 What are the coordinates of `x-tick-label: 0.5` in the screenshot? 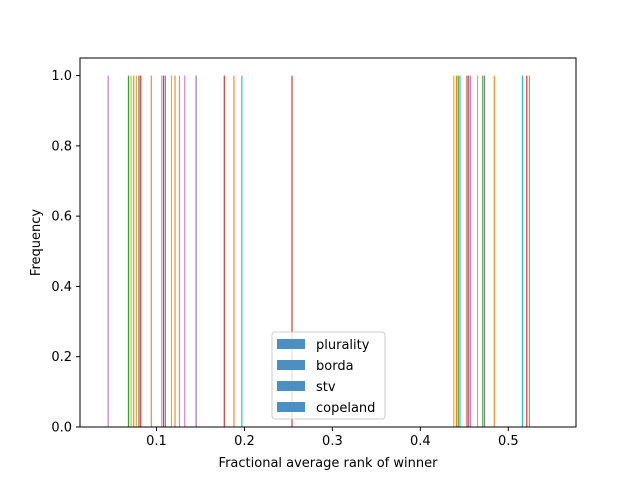 It's located at (508, 441).